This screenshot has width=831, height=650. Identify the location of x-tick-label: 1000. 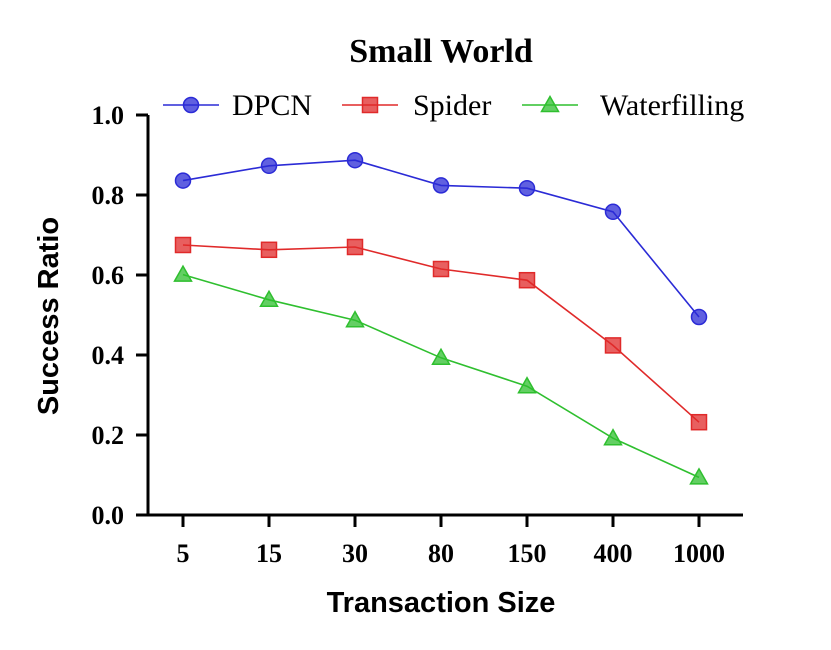
(699, 553).